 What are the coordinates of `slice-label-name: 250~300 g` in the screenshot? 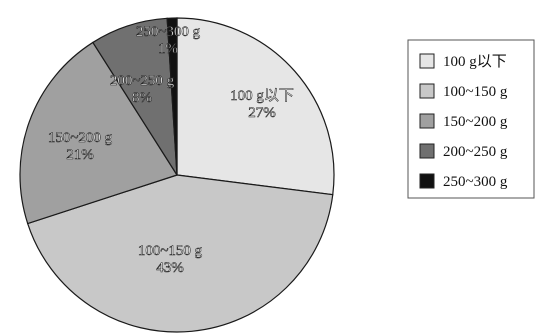 It's located at (168, 32).